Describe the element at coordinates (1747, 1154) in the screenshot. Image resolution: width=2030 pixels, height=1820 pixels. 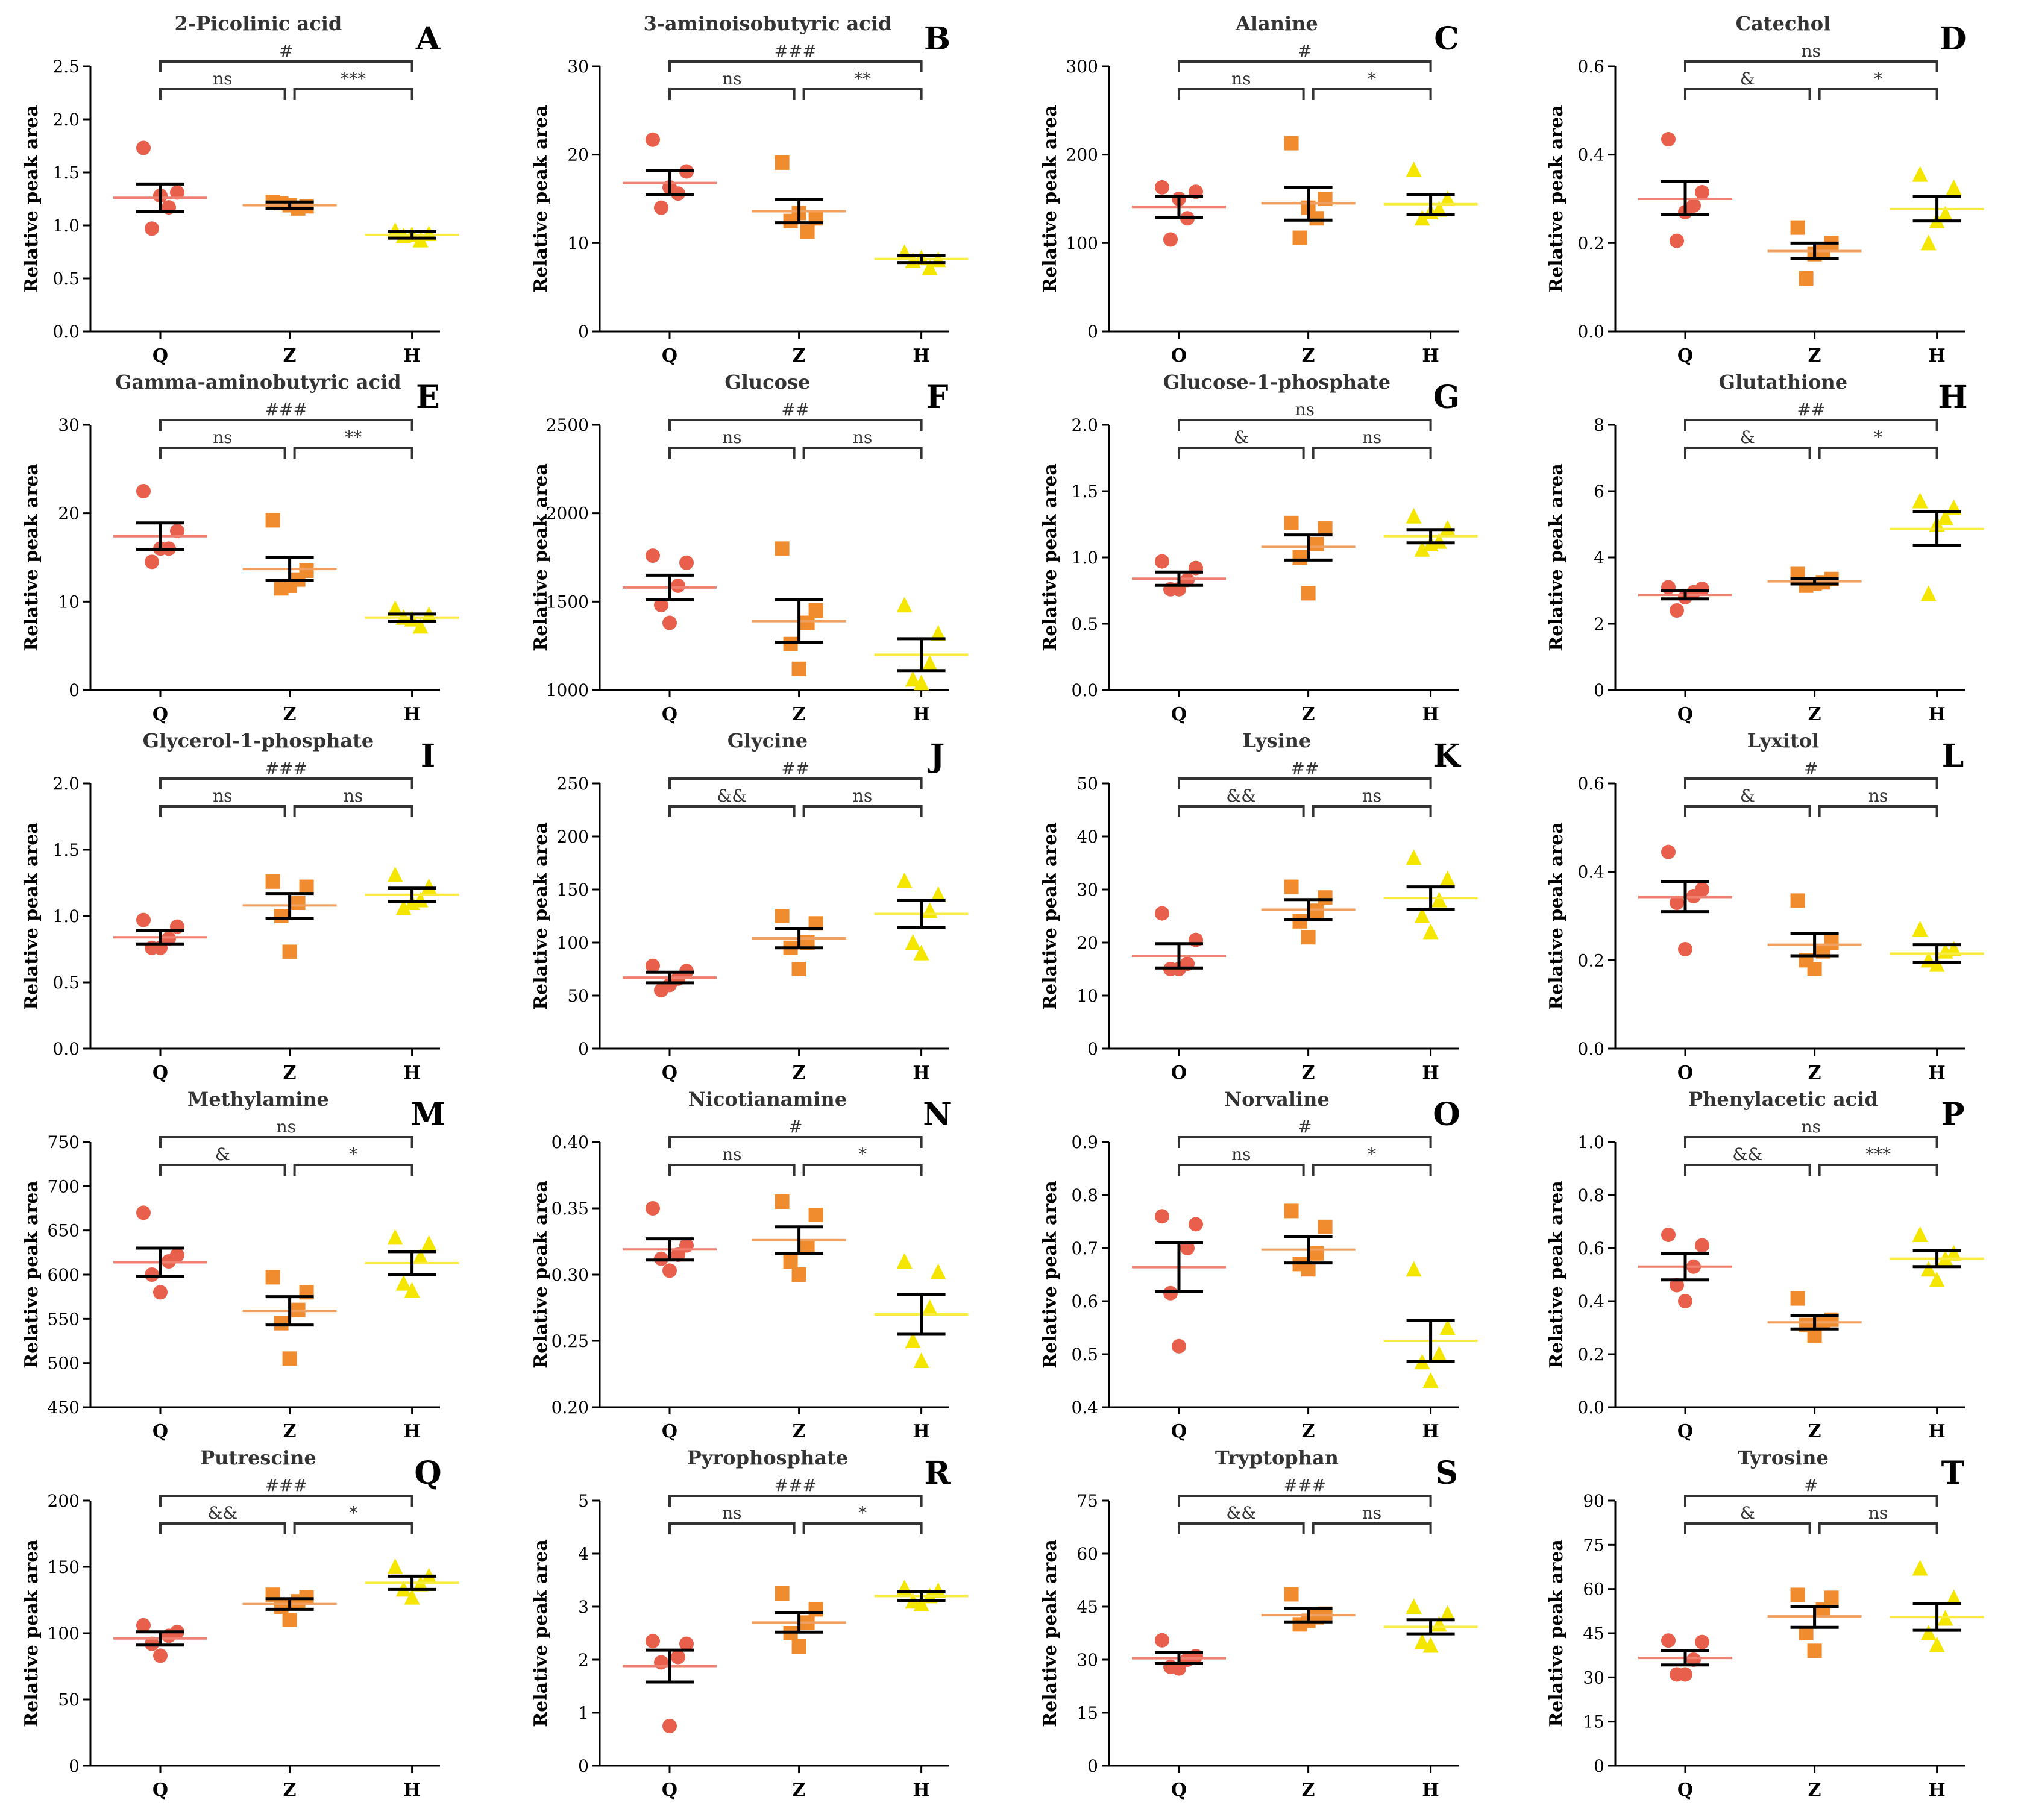
I see `significance-label: &&` at that location.